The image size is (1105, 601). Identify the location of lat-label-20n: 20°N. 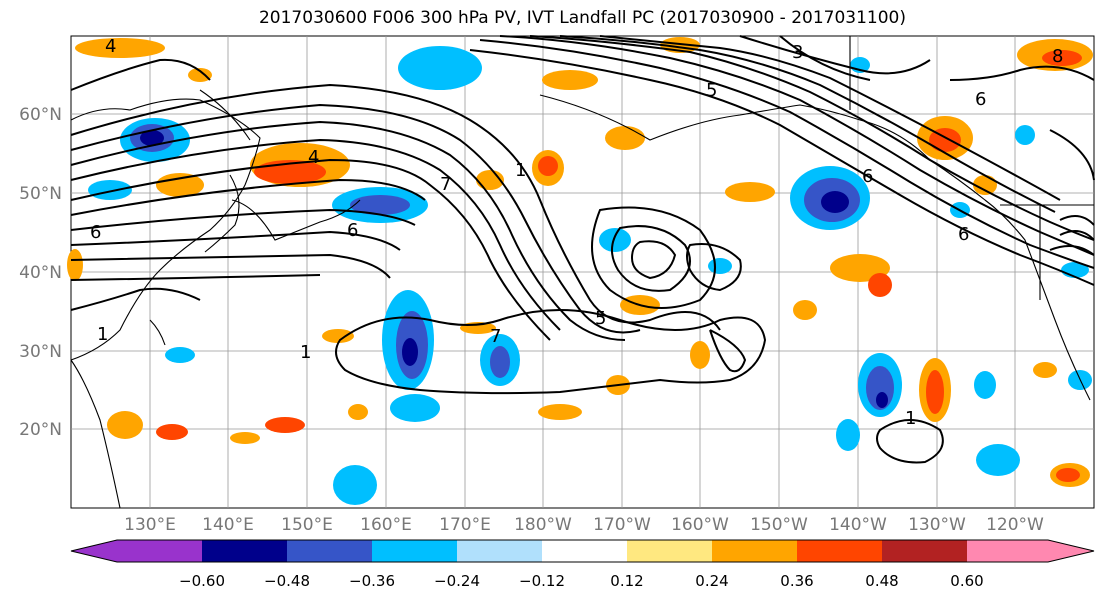
(40, 430).